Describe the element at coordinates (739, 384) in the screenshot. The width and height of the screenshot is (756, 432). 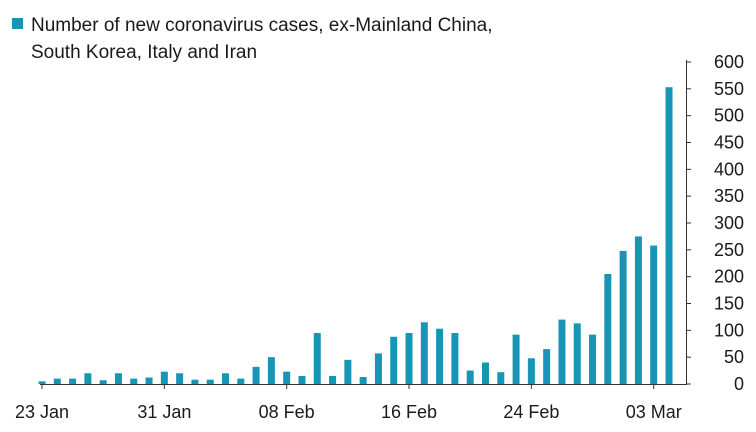
I see `y-tick-label: 0` at that location.